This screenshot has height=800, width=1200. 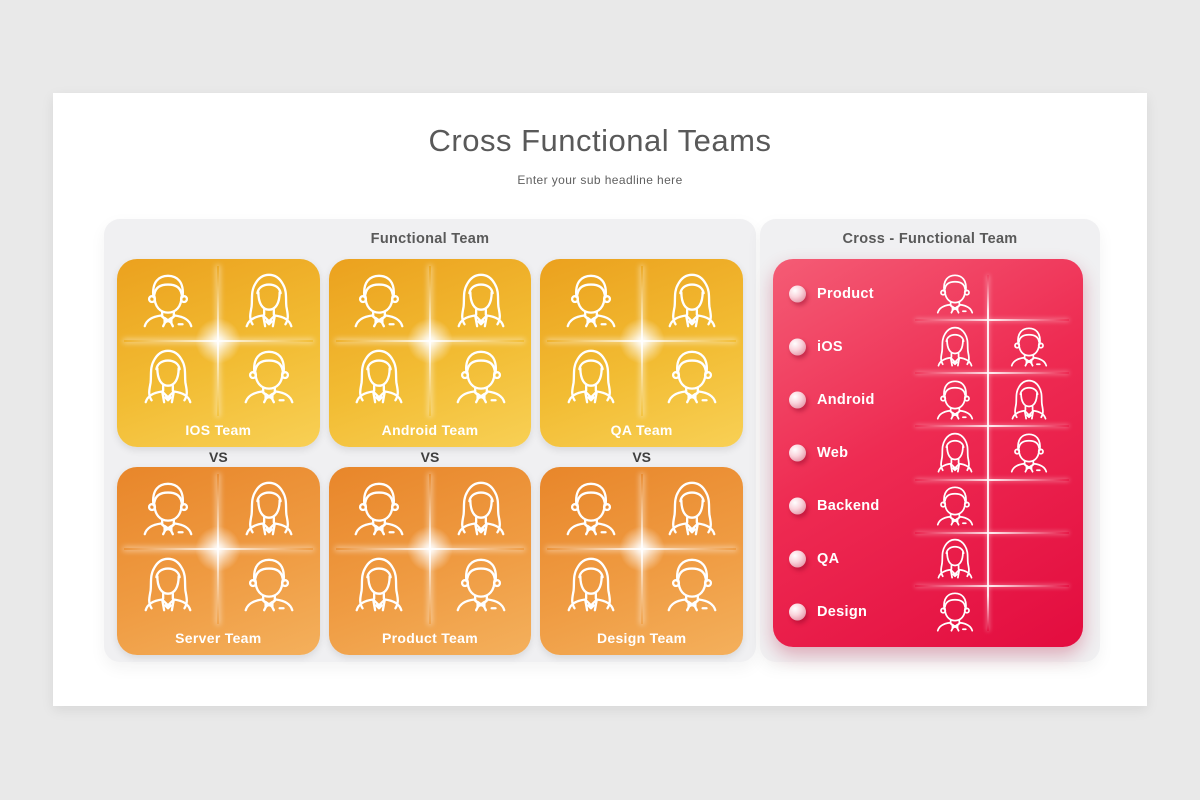 I want to click on functional-column: QA Team VS Design Team, so click(x=642, y=457).